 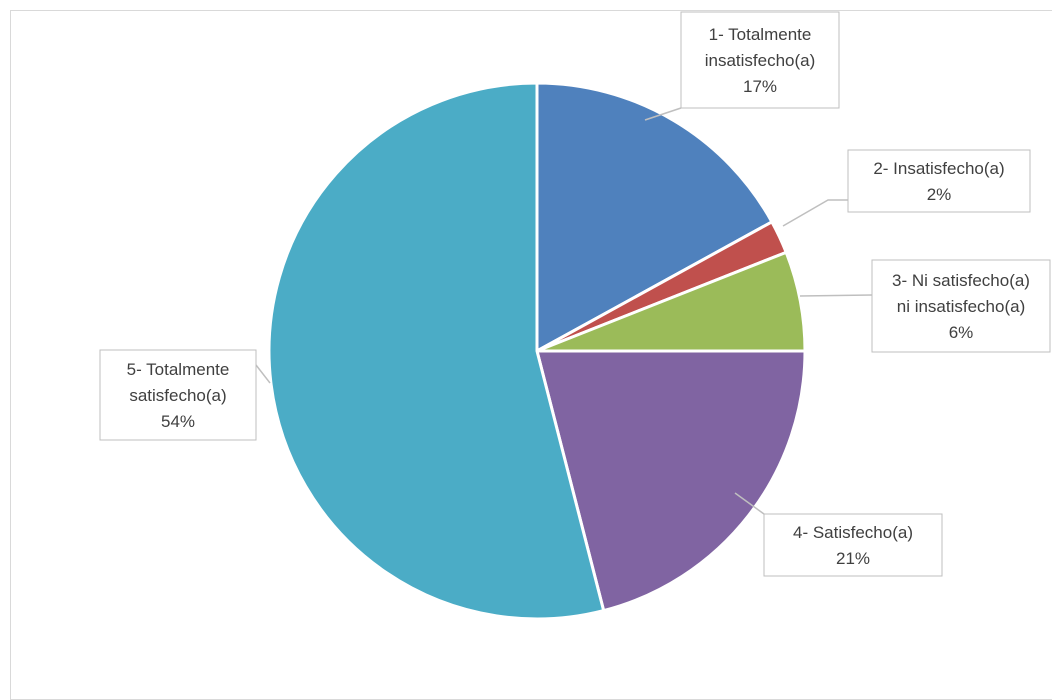 I want to click on data-label-1: 1- Totalmente insatisfecho(a) 17%, so click(x=742, y=66).